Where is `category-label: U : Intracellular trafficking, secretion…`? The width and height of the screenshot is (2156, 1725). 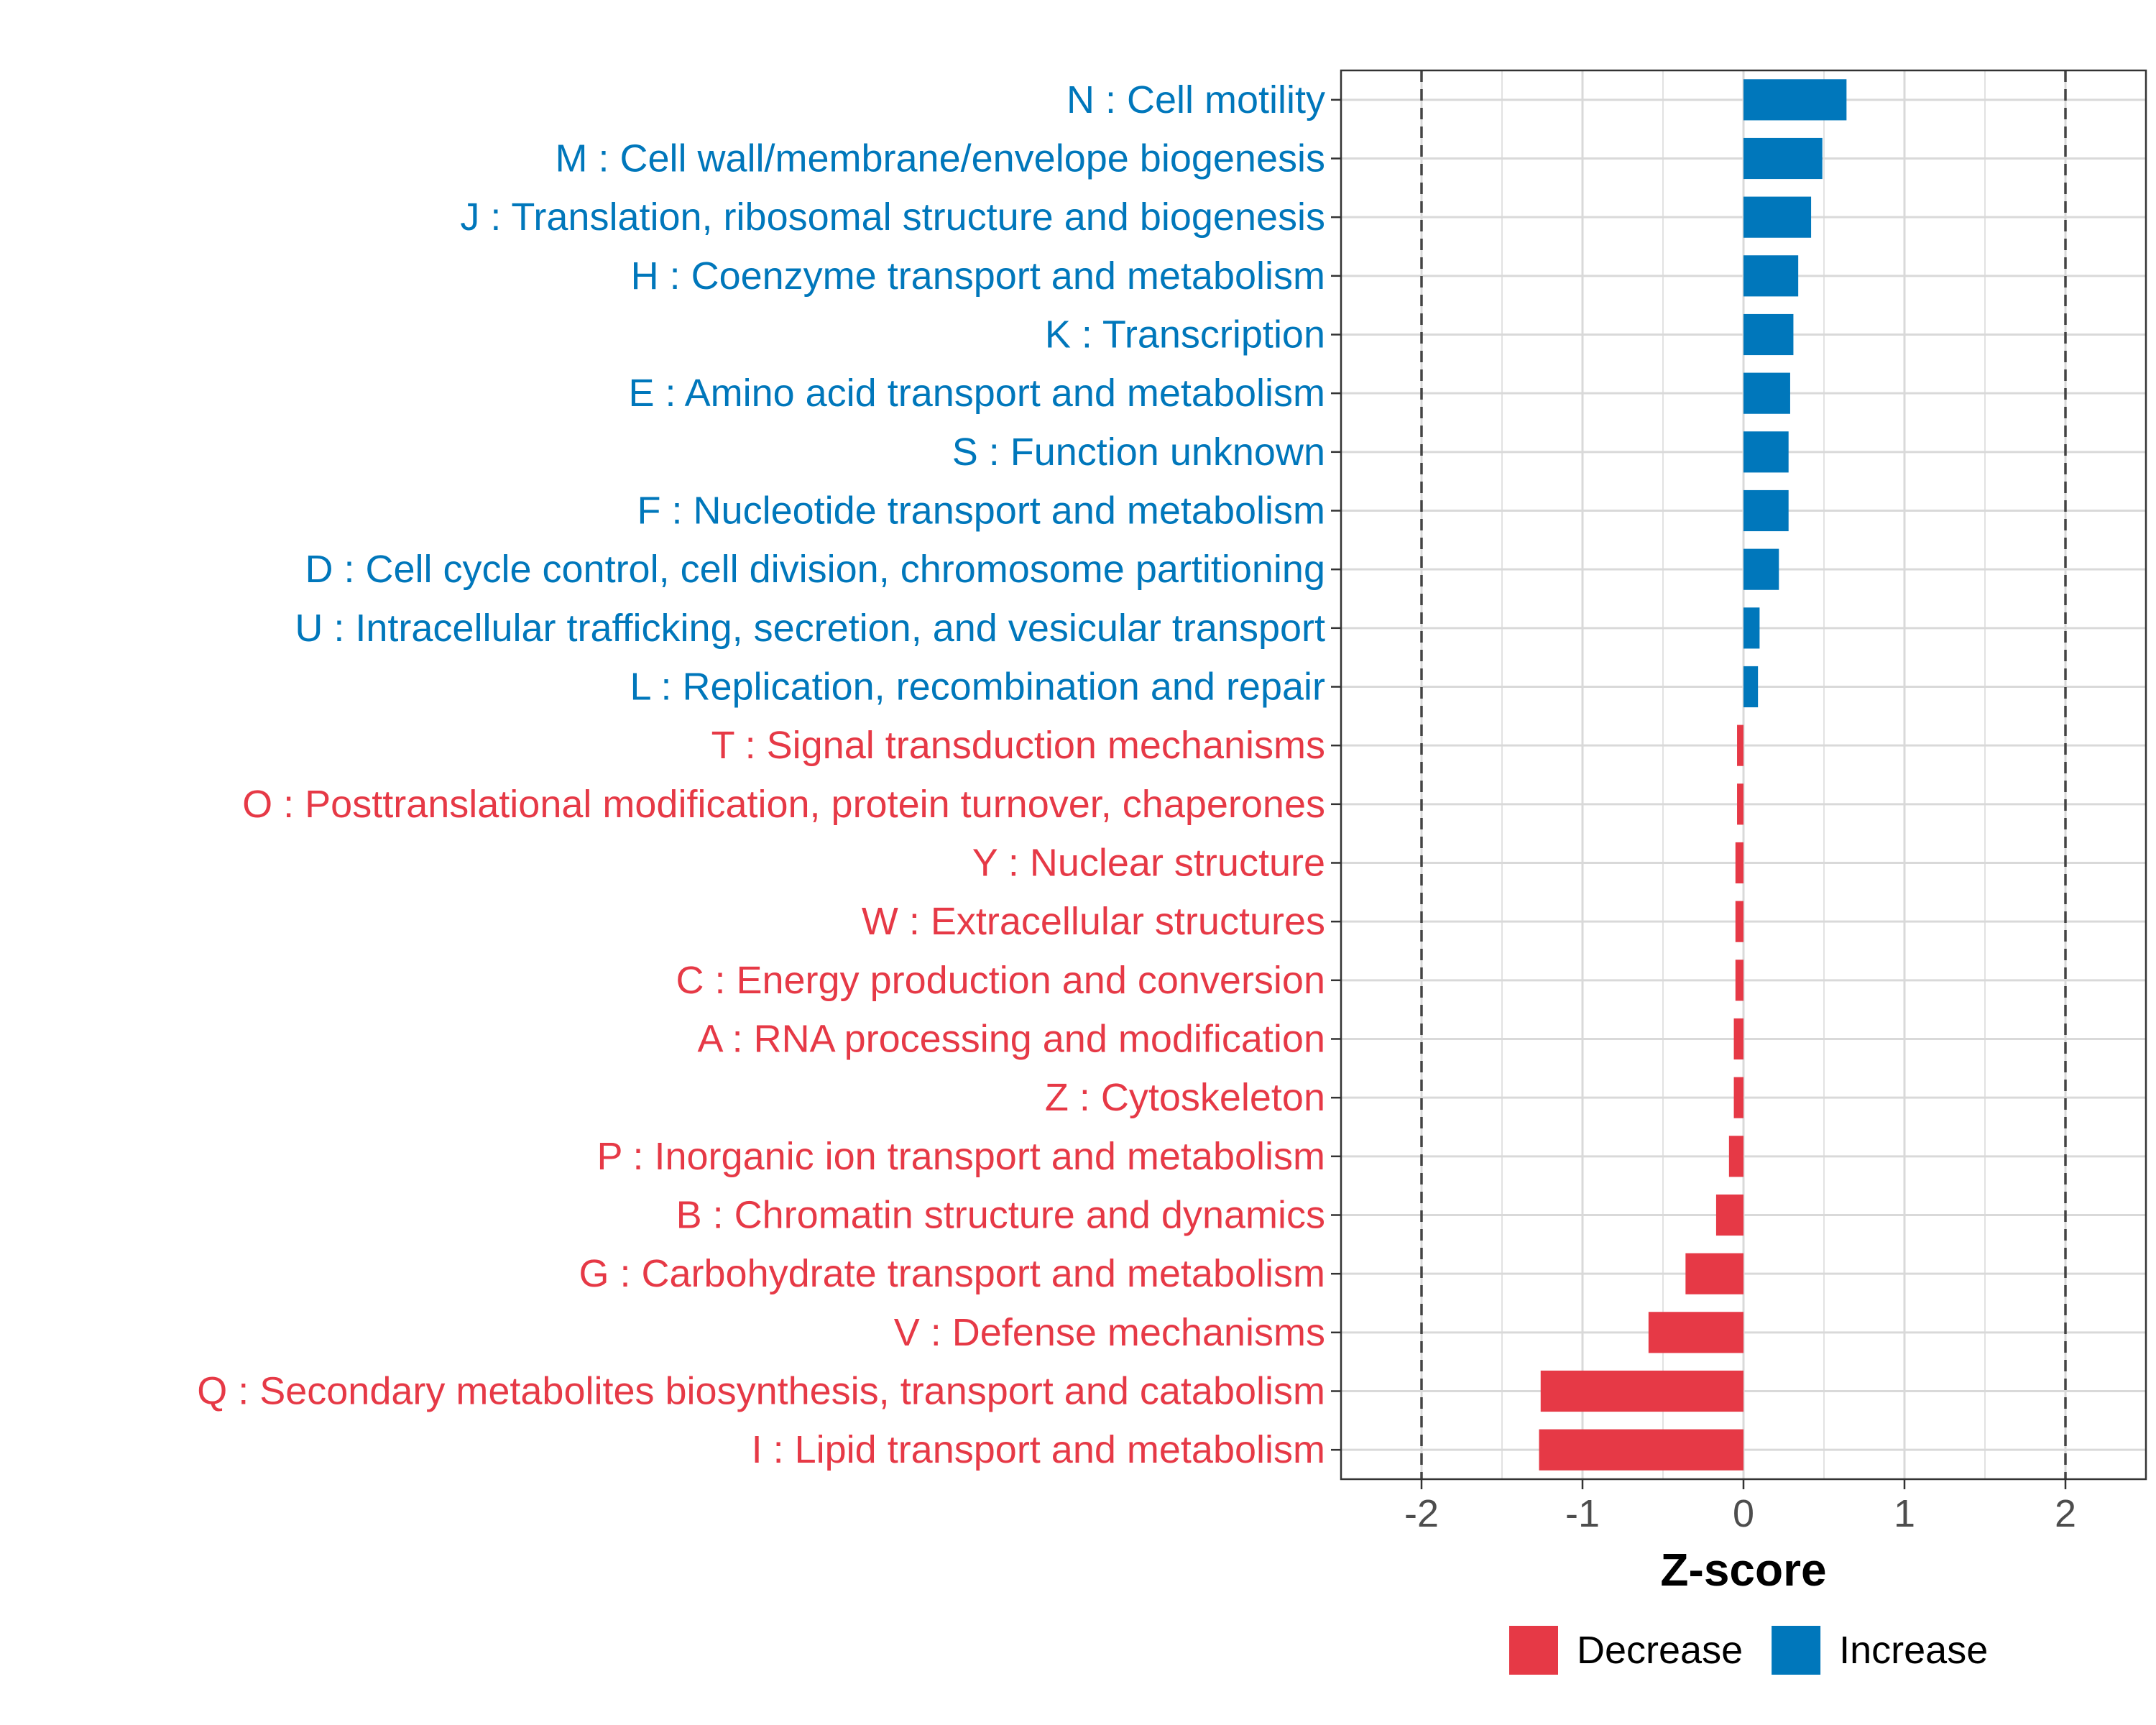
category-label: U : Intracellular trafficking, secretion… is located at coordinates (810, 628).